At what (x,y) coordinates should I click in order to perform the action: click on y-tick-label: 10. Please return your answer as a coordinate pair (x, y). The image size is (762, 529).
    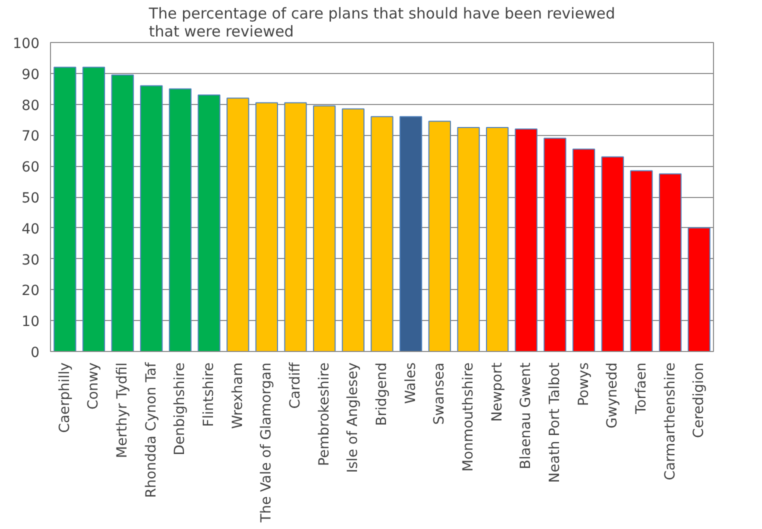
    Looking at the image, I should click on (31, 322).